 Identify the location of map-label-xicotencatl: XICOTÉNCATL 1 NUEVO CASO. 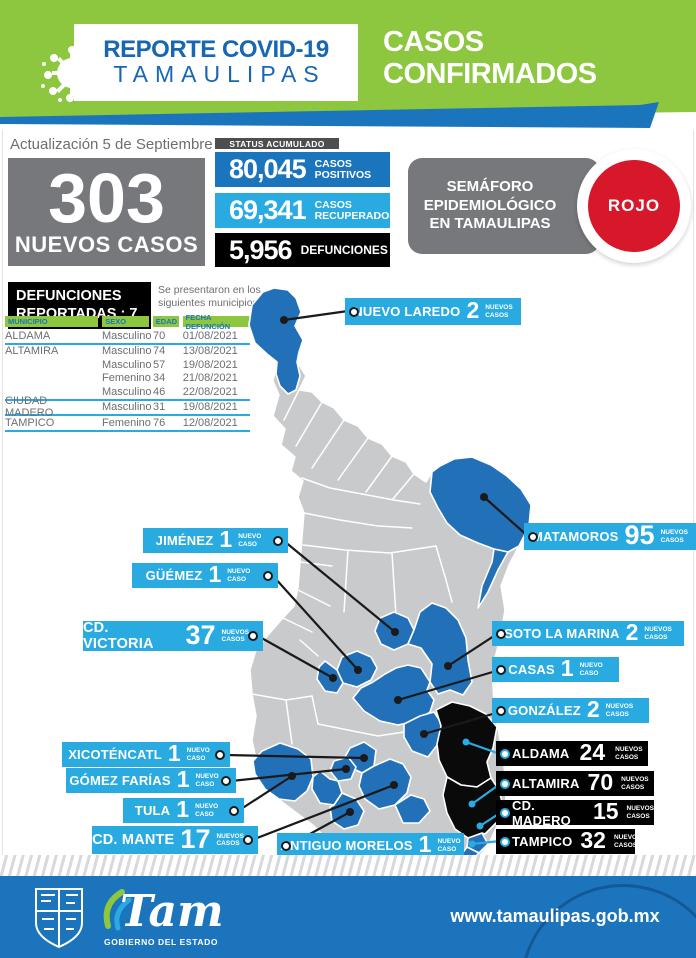
(146, 754).